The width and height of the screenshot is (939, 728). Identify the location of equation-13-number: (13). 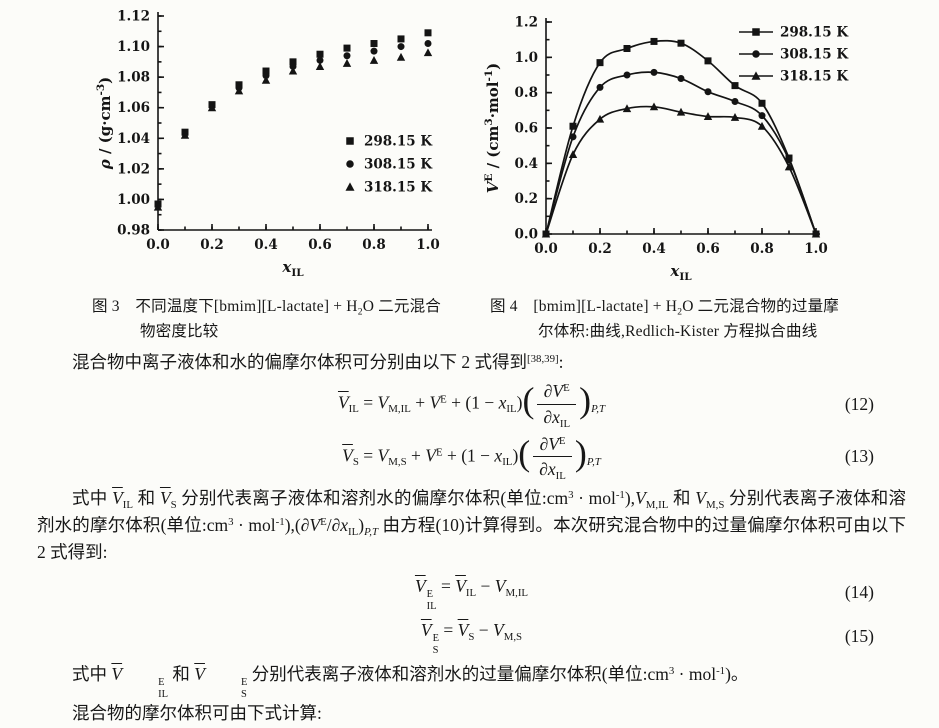
(859, 456).